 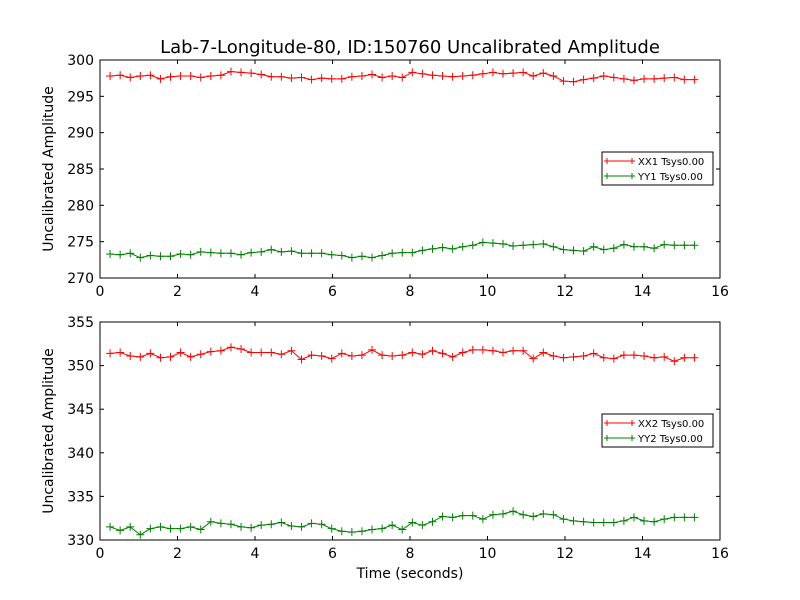 I want to click on legend-label: XX1 Tsys0.00, so click(x=671, y=162).